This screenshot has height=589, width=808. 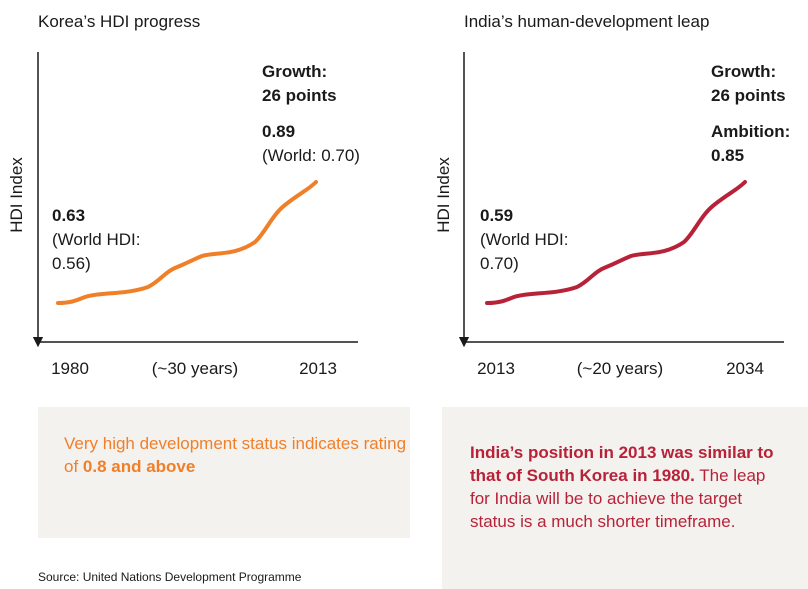 I want to click on panel-title: India’s human-development leap, so click(x=586, y=21).